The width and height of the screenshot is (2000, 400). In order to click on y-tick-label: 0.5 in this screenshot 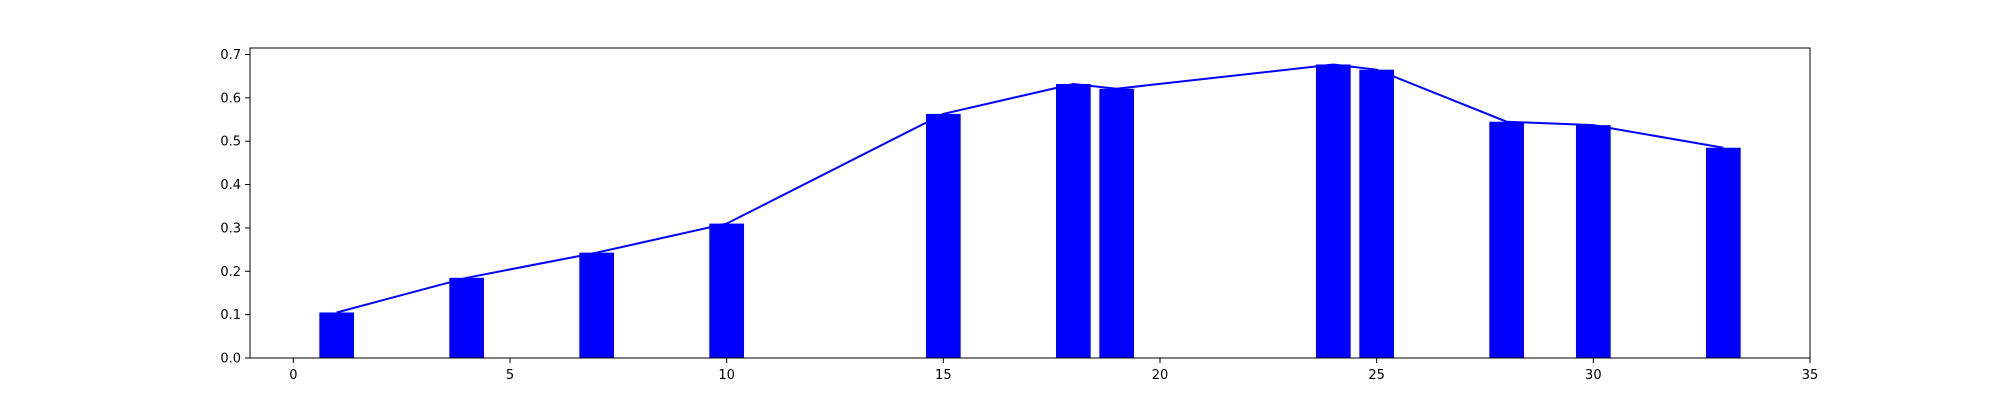, I will do `click(230, 142)`.